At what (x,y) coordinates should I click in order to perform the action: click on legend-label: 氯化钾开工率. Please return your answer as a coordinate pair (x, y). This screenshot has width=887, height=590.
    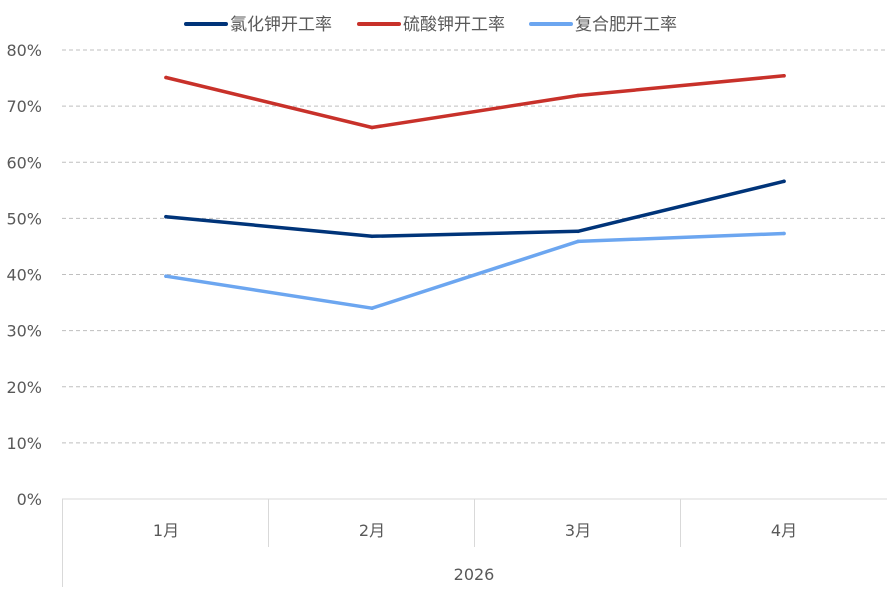
    Looking at the image, I should click on (281, 25).